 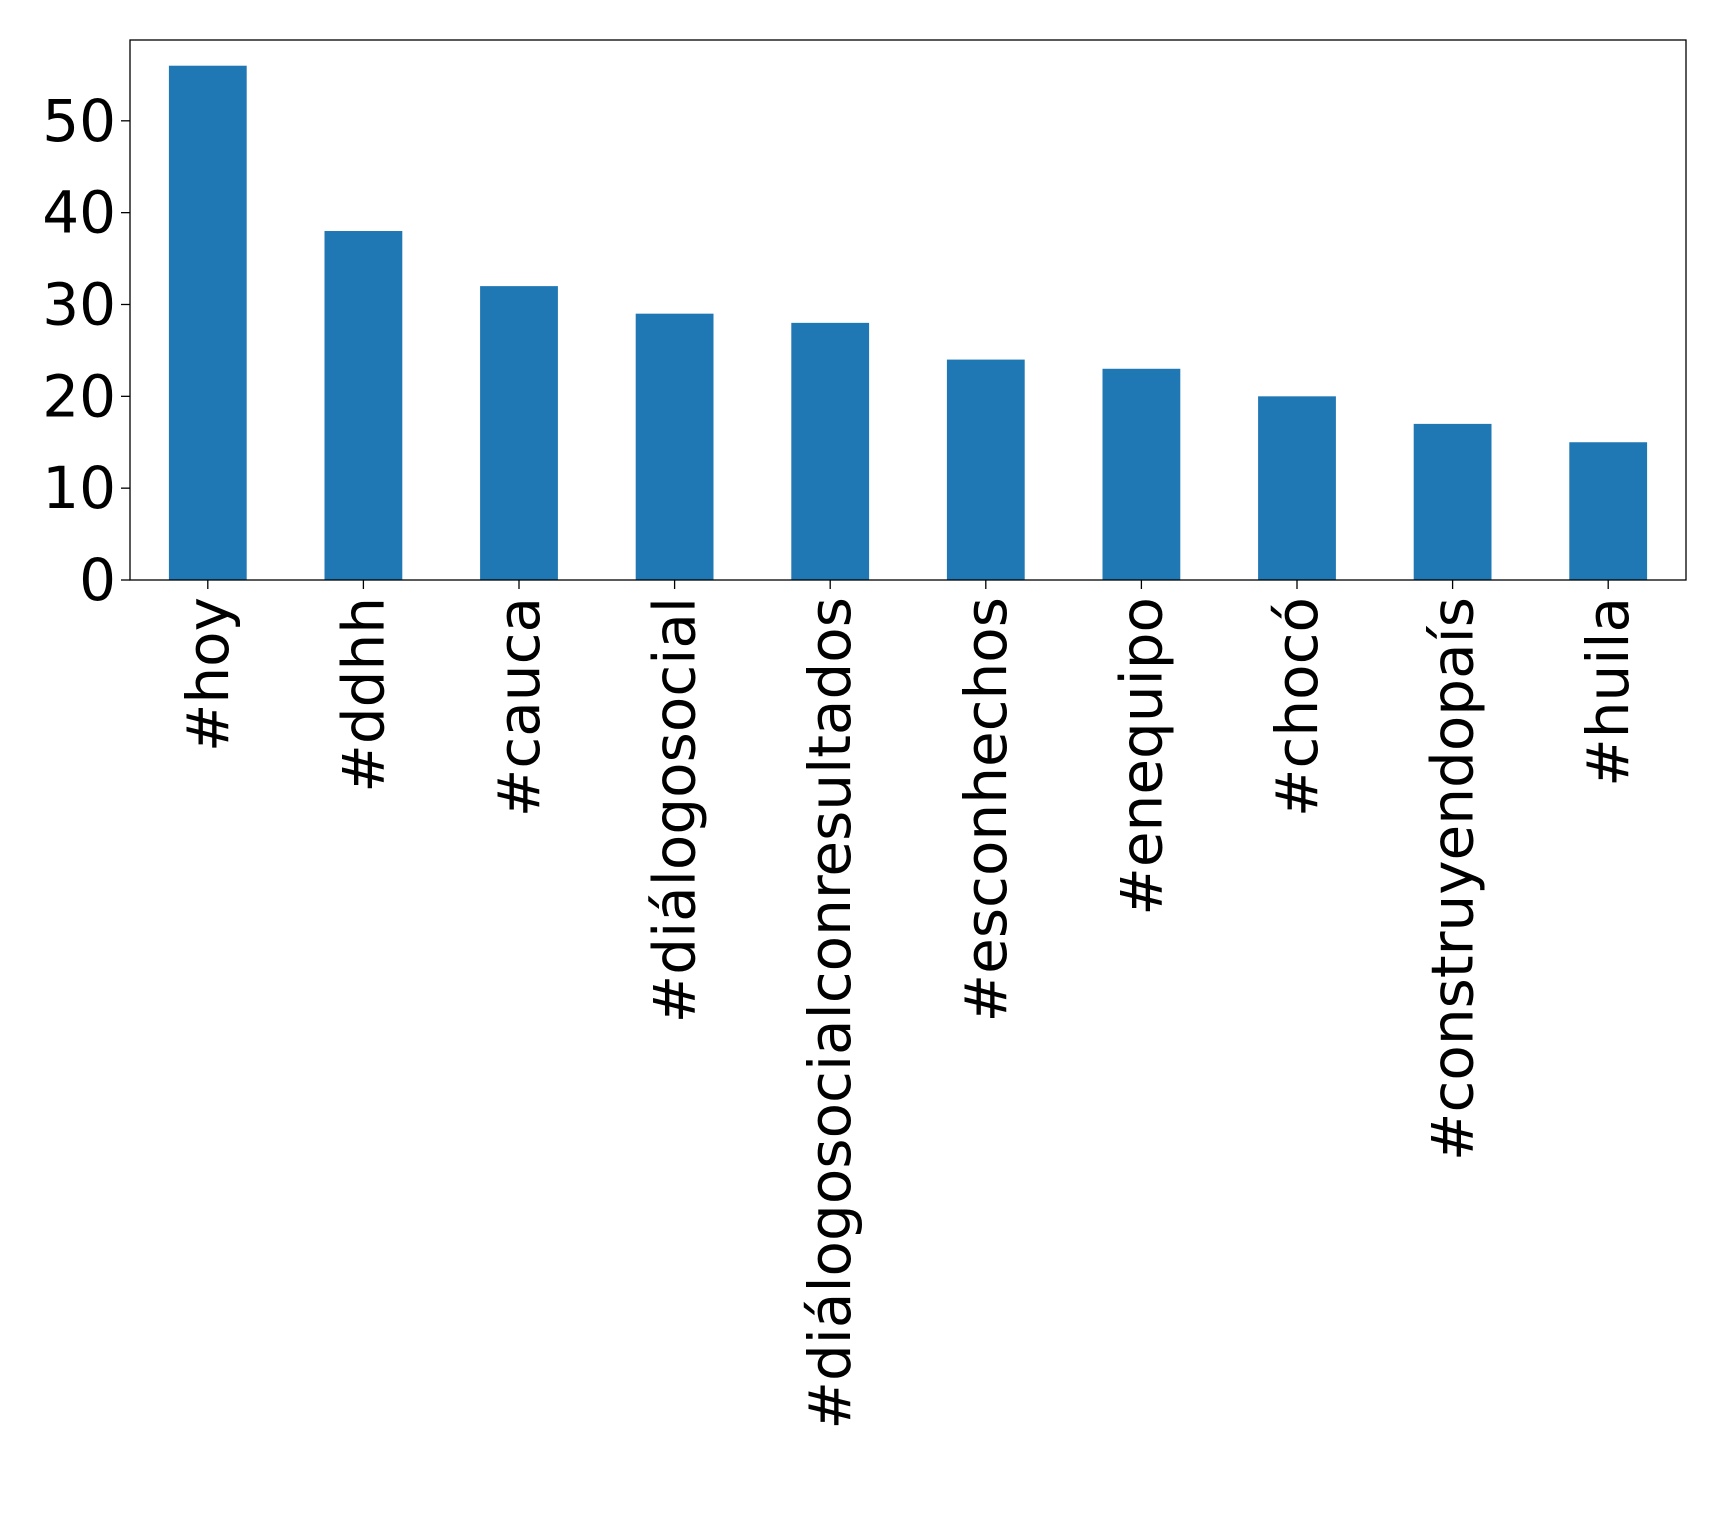 What do you see at coordinates (97, 580) in the screenshot?
I see `y-tick-label-0: 0` at bounding box center [97, 580].